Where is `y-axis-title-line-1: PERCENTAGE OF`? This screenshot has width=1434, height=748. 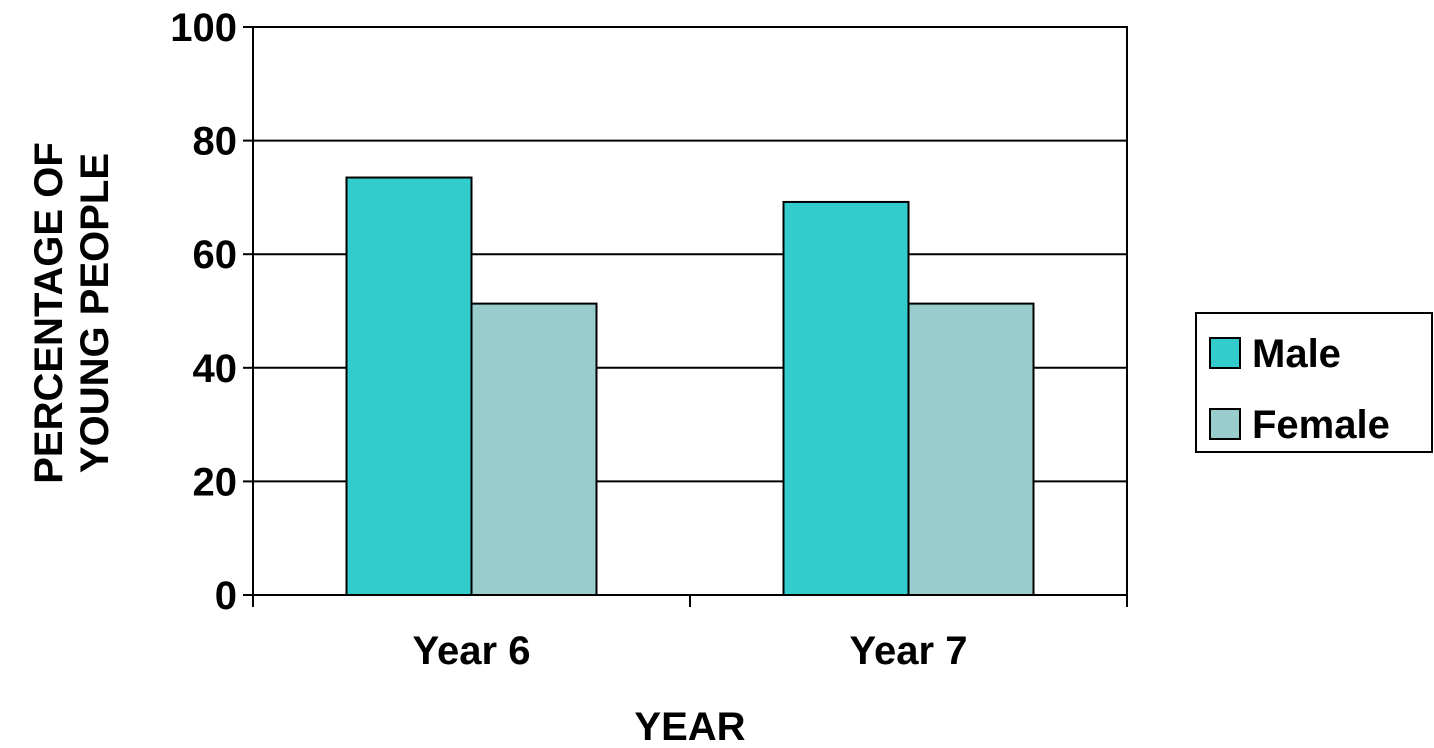 y-axis-title-line-1: PERCENTAGE OF is located at coordinates (49, 313).